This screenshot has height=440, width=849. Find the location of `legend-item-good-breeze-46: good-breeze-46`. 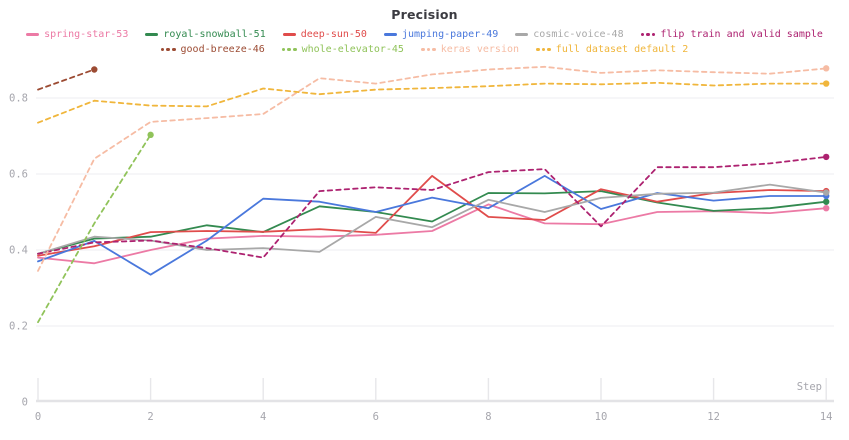

legend-item-good-breeze-46: good-breeze-46 is located at coordinates (212, 49).